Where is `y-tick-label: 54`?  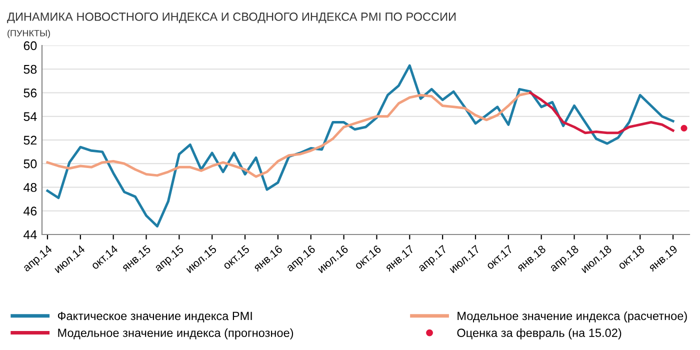
y-tick-label: 54 is located at coordinates (30, 117).